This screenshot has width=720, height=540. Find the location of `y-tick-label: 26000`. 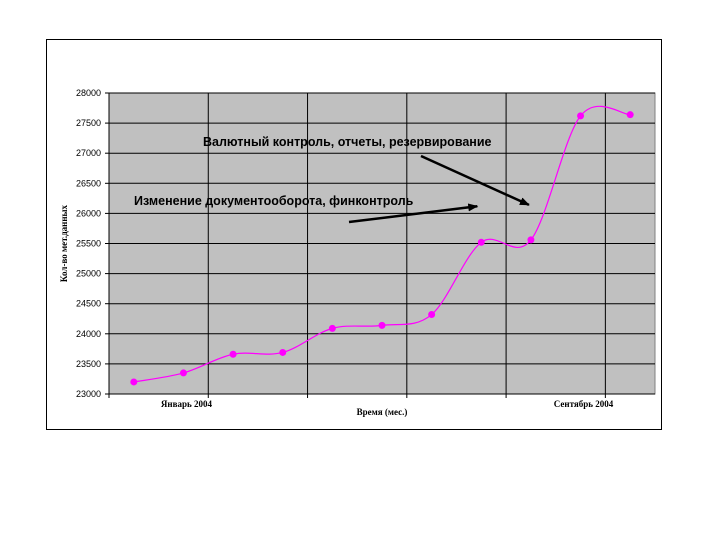

y-tick-label: 26000 is located at coordinates (88, 213).